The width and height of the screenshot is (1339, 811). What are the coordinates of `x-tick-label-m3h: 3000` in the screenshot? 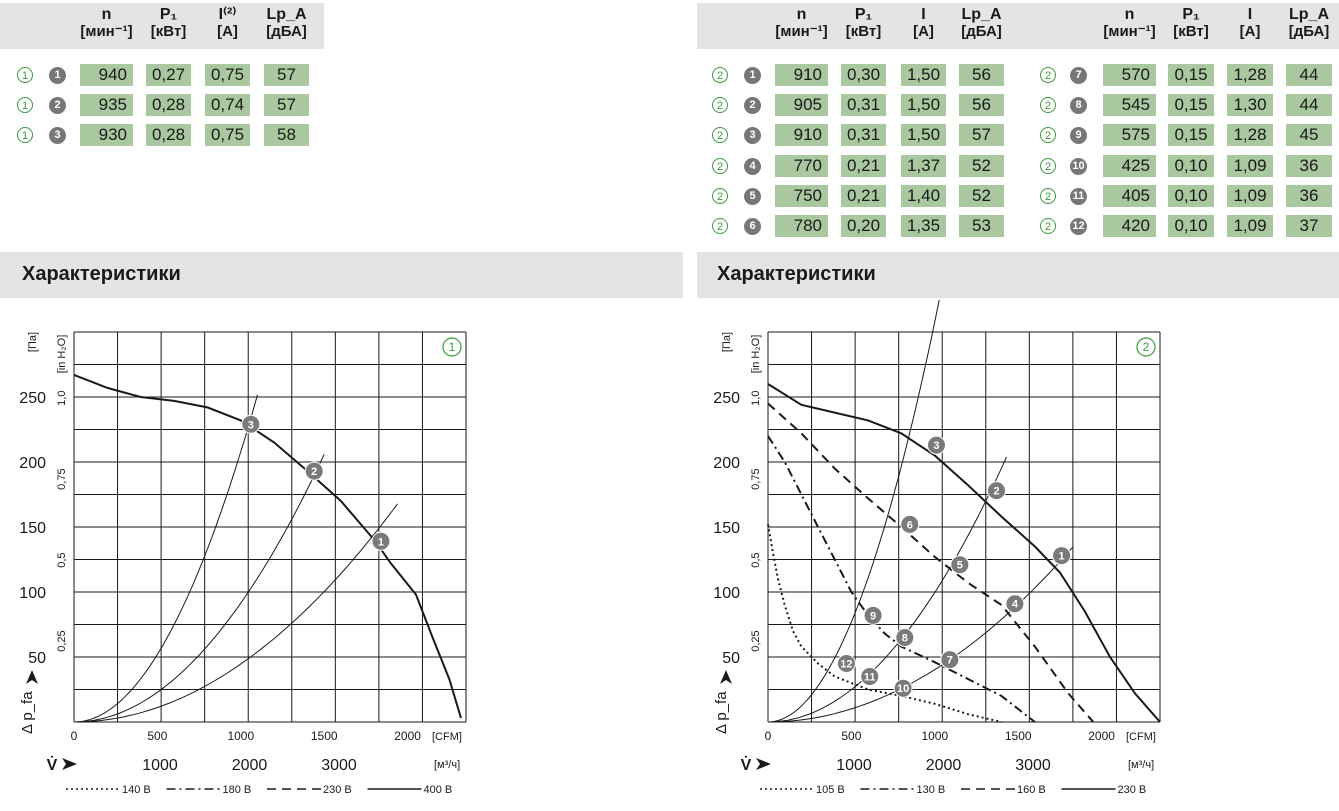 It's located at (339, 765).